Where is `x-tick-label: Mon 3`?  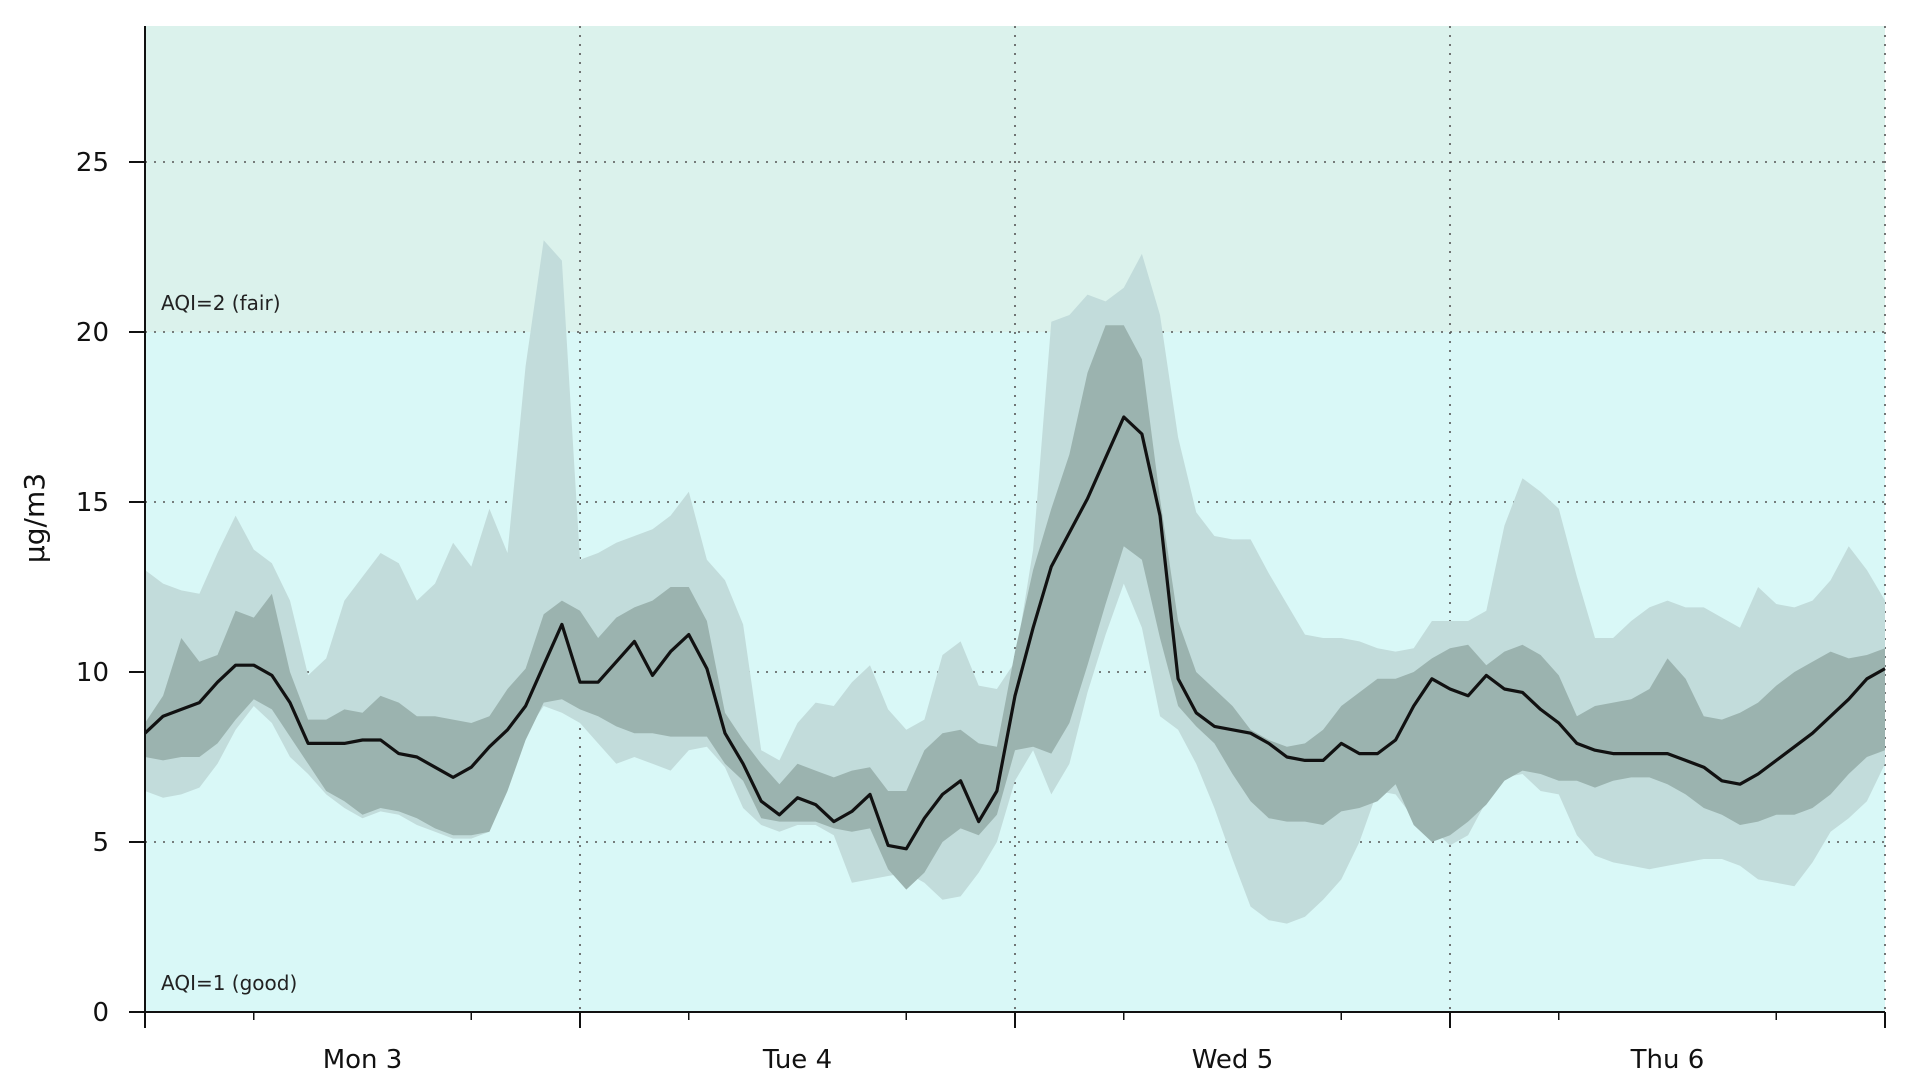 x-tick-label: Mon 3 is located at coordinates (363, 1060).